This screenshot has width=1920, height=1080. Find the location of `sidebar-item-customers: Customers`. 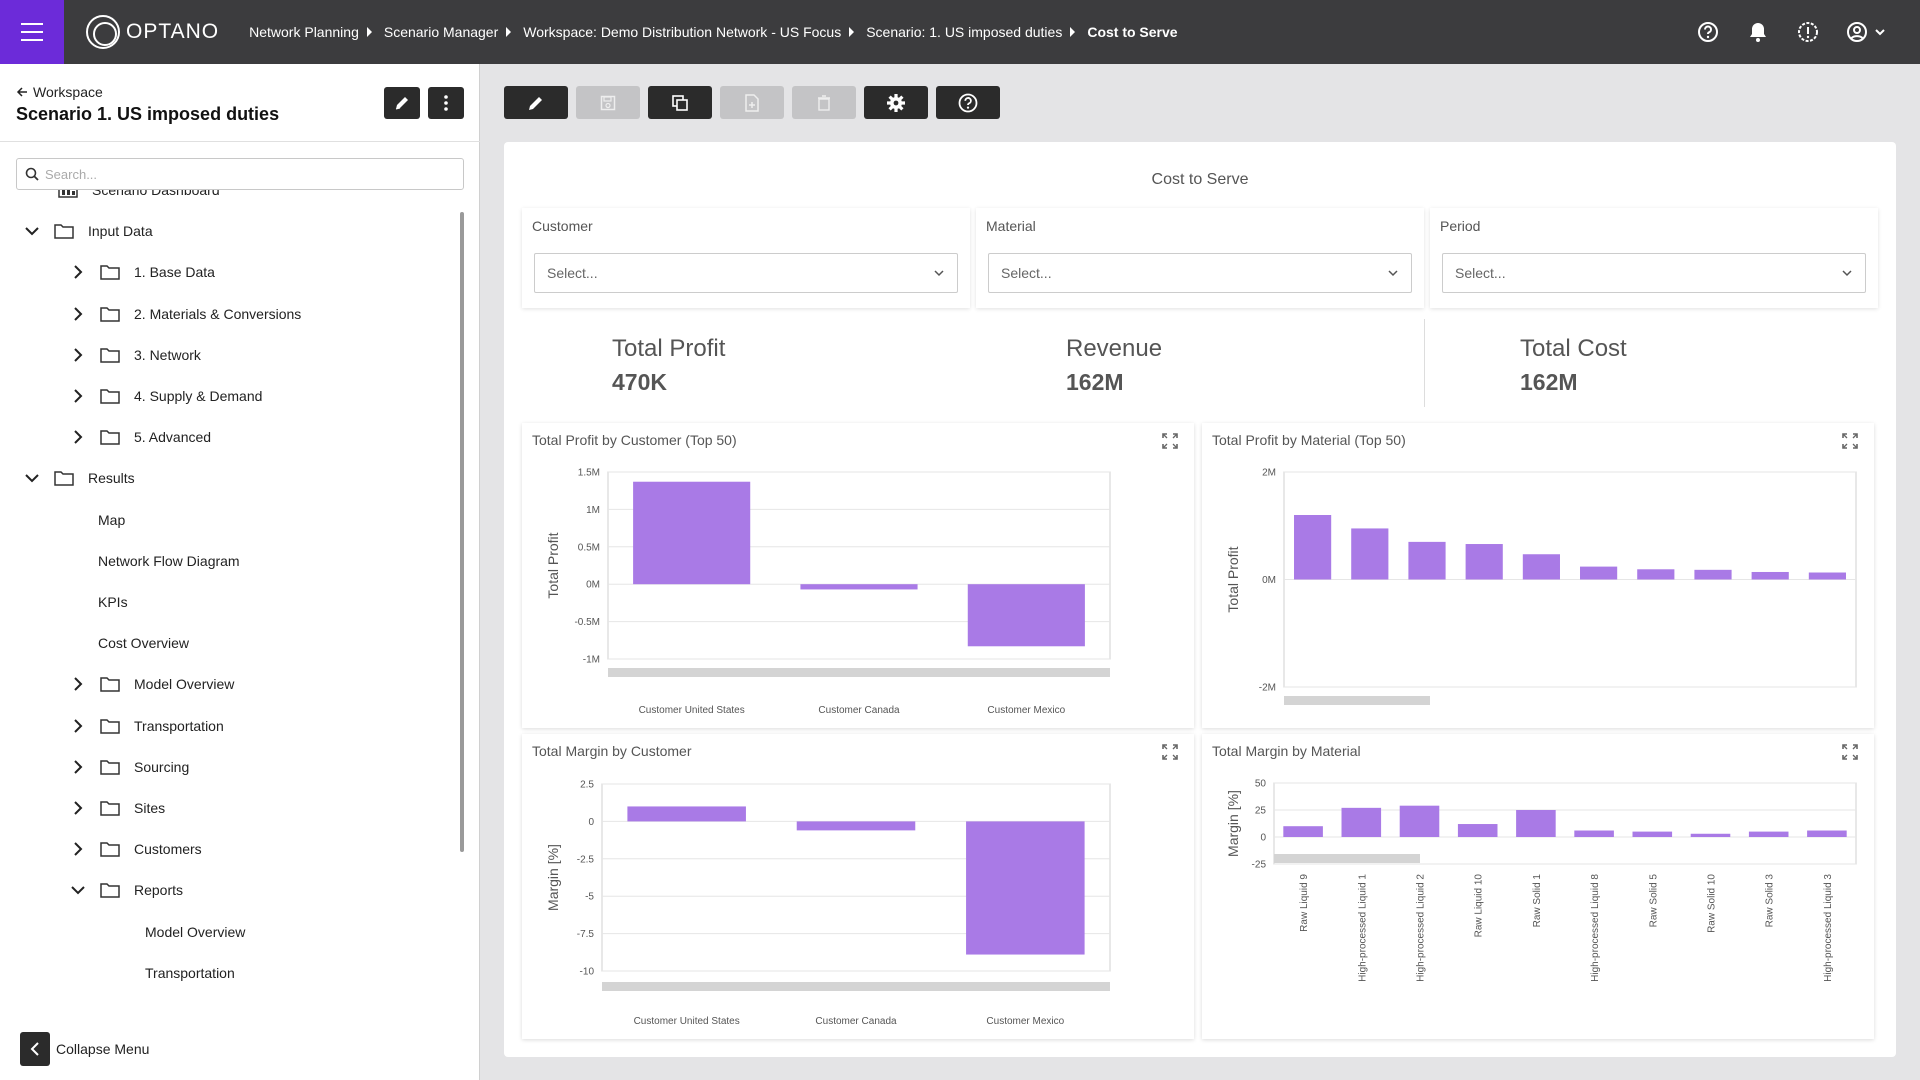

sidebar-item-customers: Customers is located at coordinates (136, 849).